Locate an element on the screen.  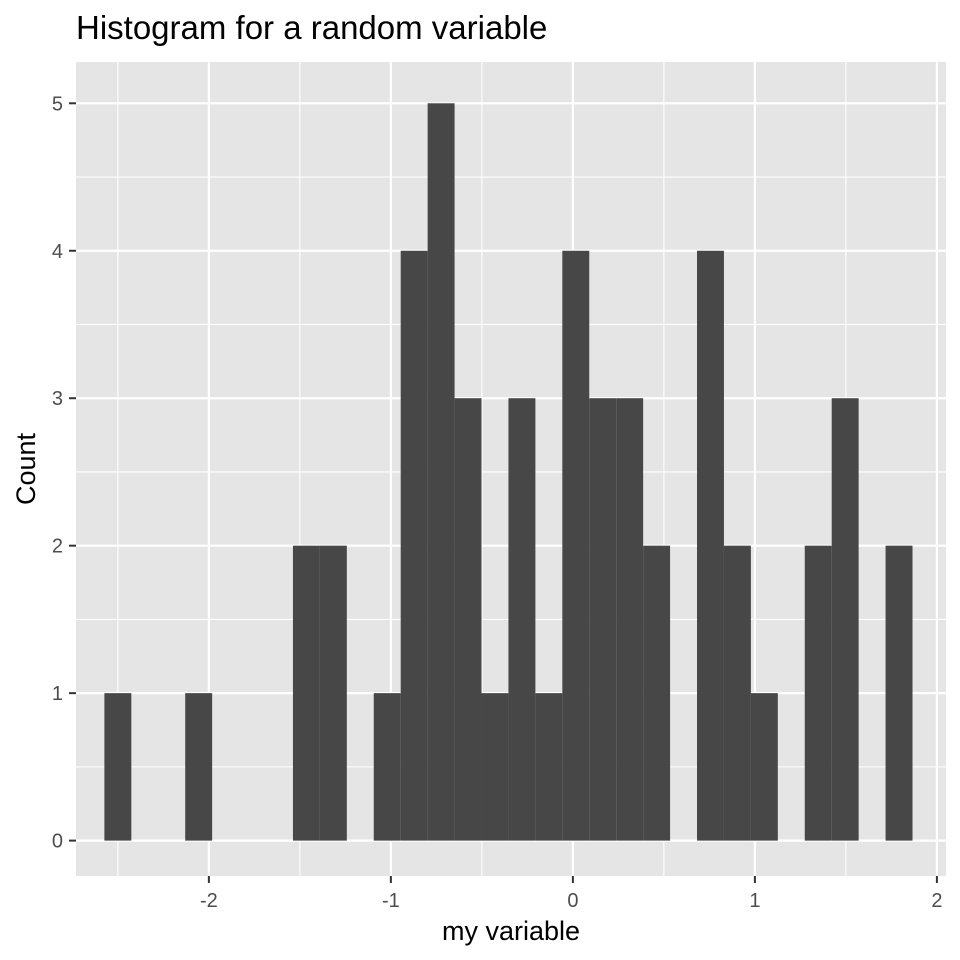
x-axis-title: my variable is located at coordinates (511, 931).